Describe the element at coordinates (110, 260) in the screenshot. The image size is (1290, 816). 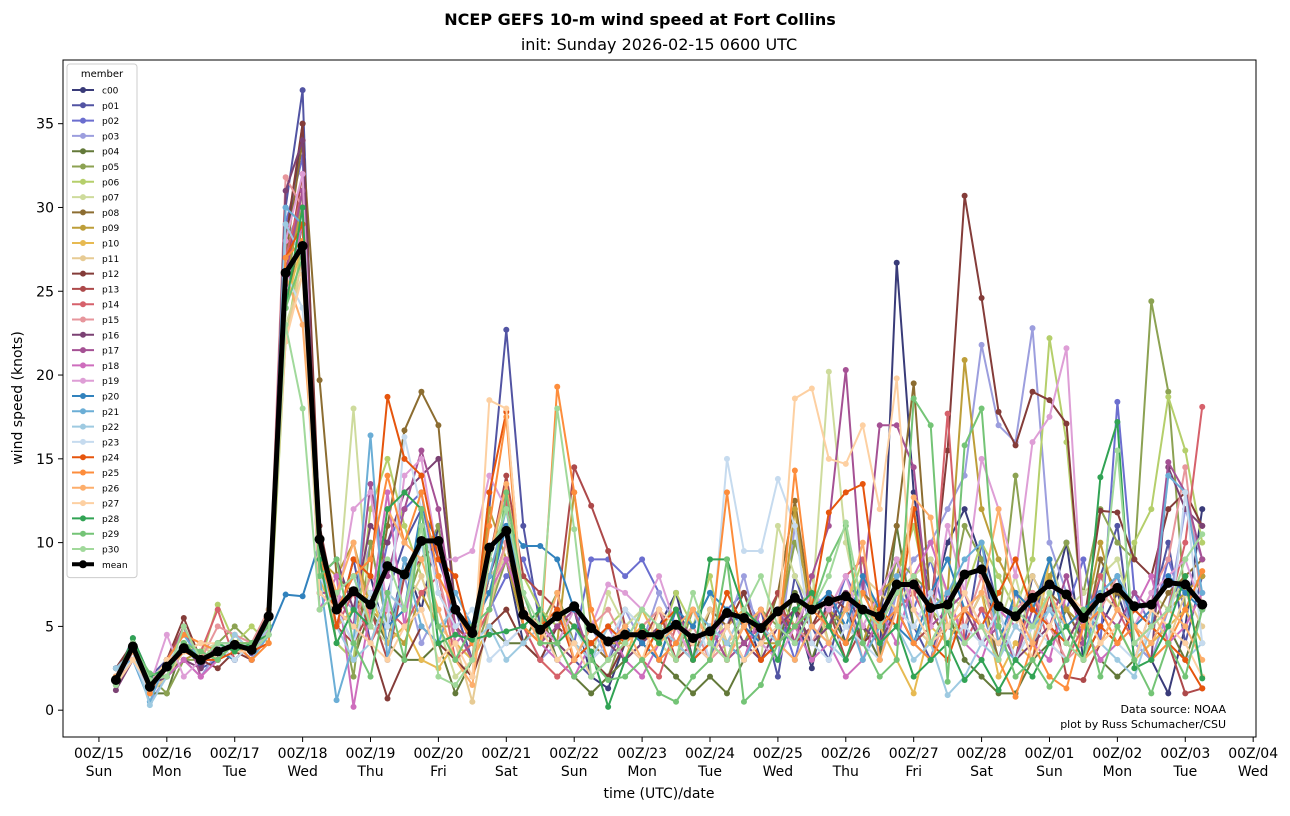
I see `legend-label: p11` at that location.